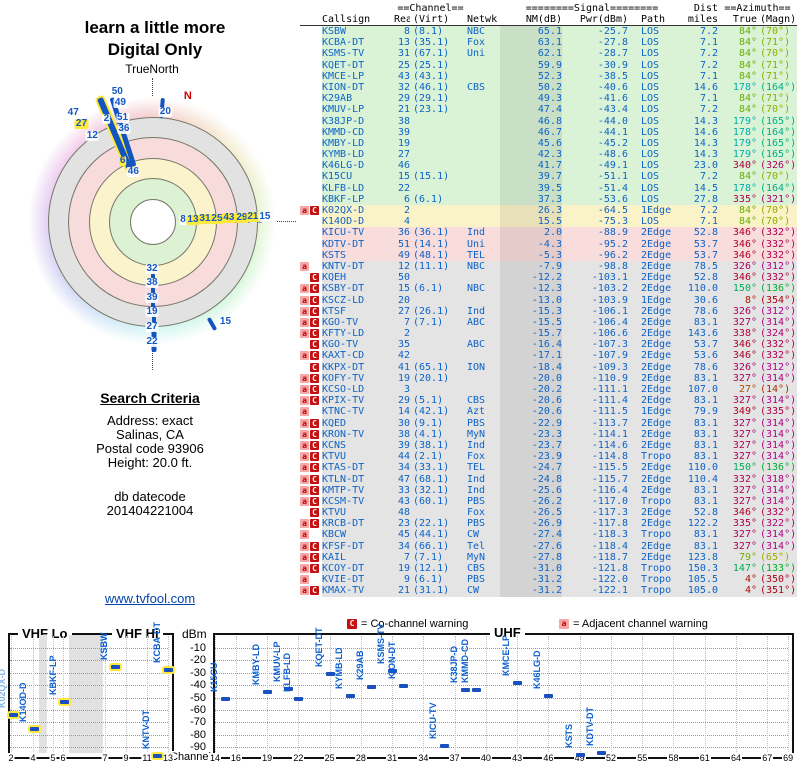 Image resolution: width=800 pixels, height=768 pixels. Describe the element at coordinates (531, 43) in the screenshot. I see `noise-margin-cell: 63.1` at that location.